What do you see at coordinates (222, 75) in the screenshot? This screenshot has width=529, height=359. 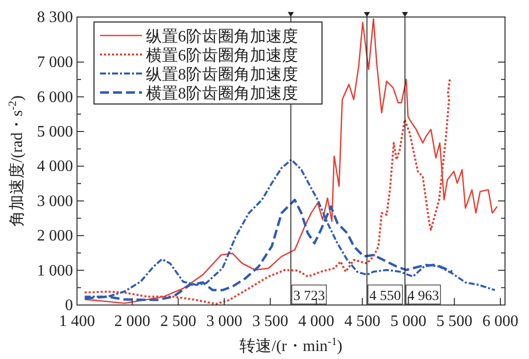 I see `legend-label: 纵置8阶齿圈角加速度` at bounding box center [222, 75].